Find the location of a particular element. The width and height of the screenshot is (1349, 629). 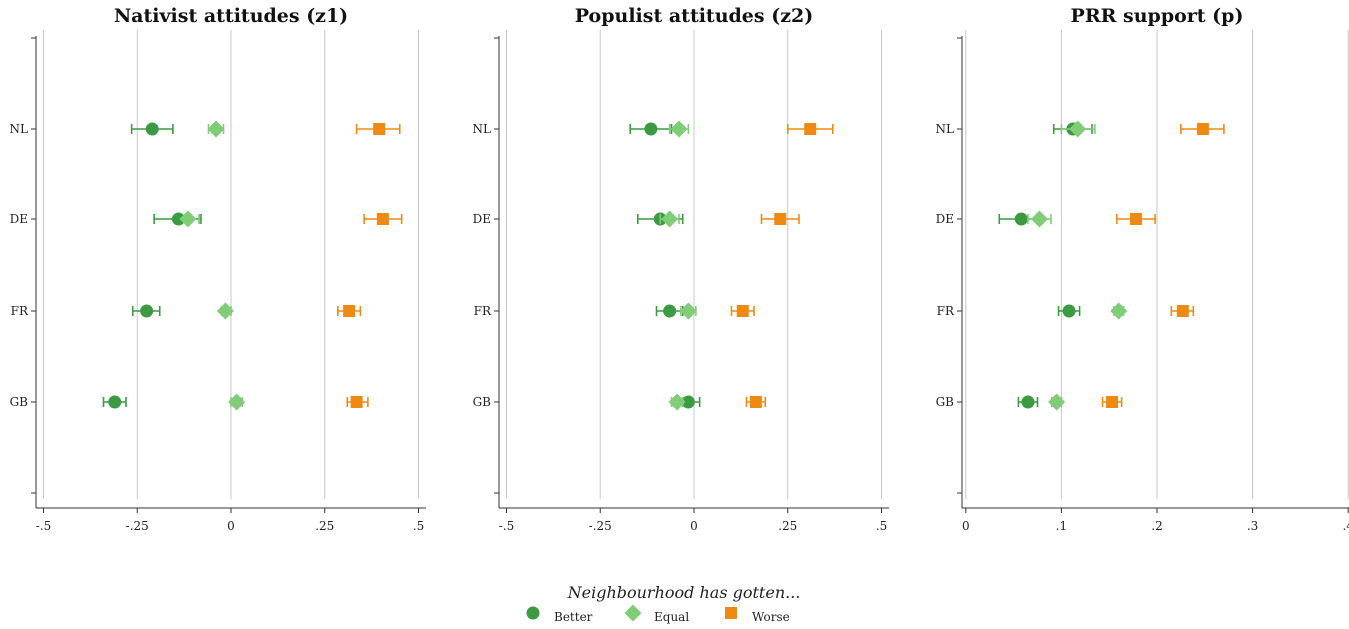

legend-label: Better is located at coordinates (573, 617).